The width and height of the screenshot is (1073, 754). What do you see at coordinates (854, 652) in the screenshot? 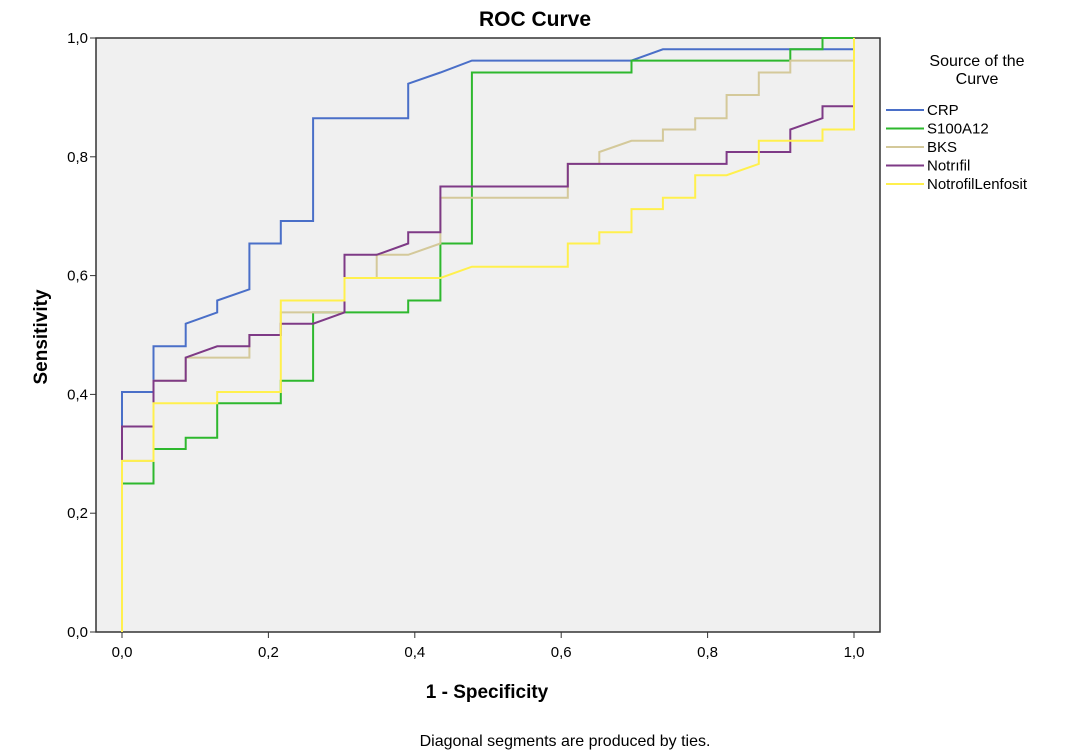
I see `x-tick-label: 1,0` at bounding box center [854, 652].